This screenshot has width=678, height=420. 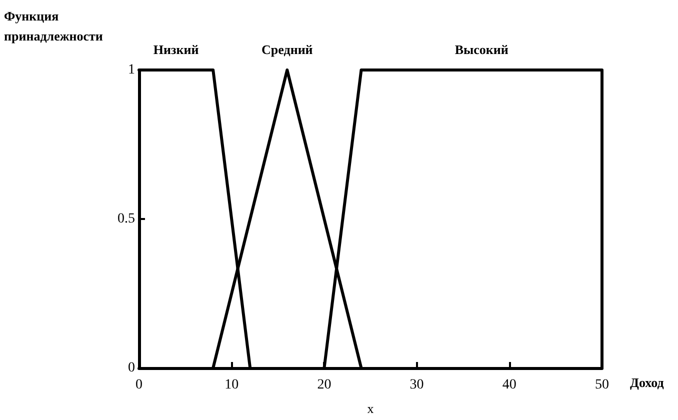 What do you see at coordinates (288, 49) in the screenshot?
I see `series-label: Средний` at bounding box center [288, 49].